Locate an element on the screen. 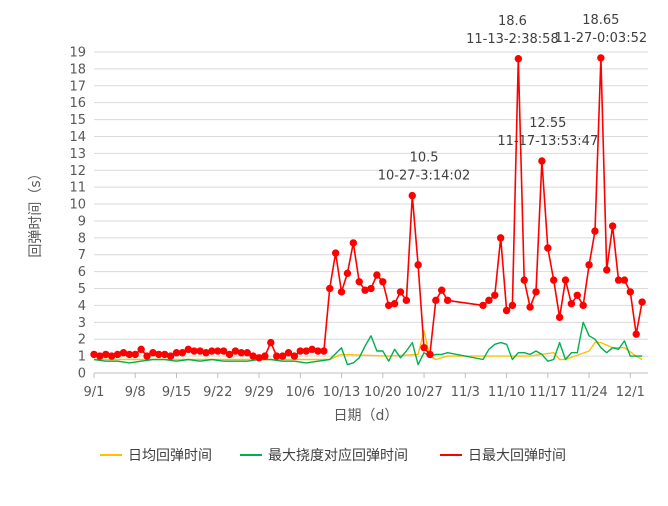 This screenshot has height=506, width=668. series-line-max-deflection is located at coordinates (368, 343).